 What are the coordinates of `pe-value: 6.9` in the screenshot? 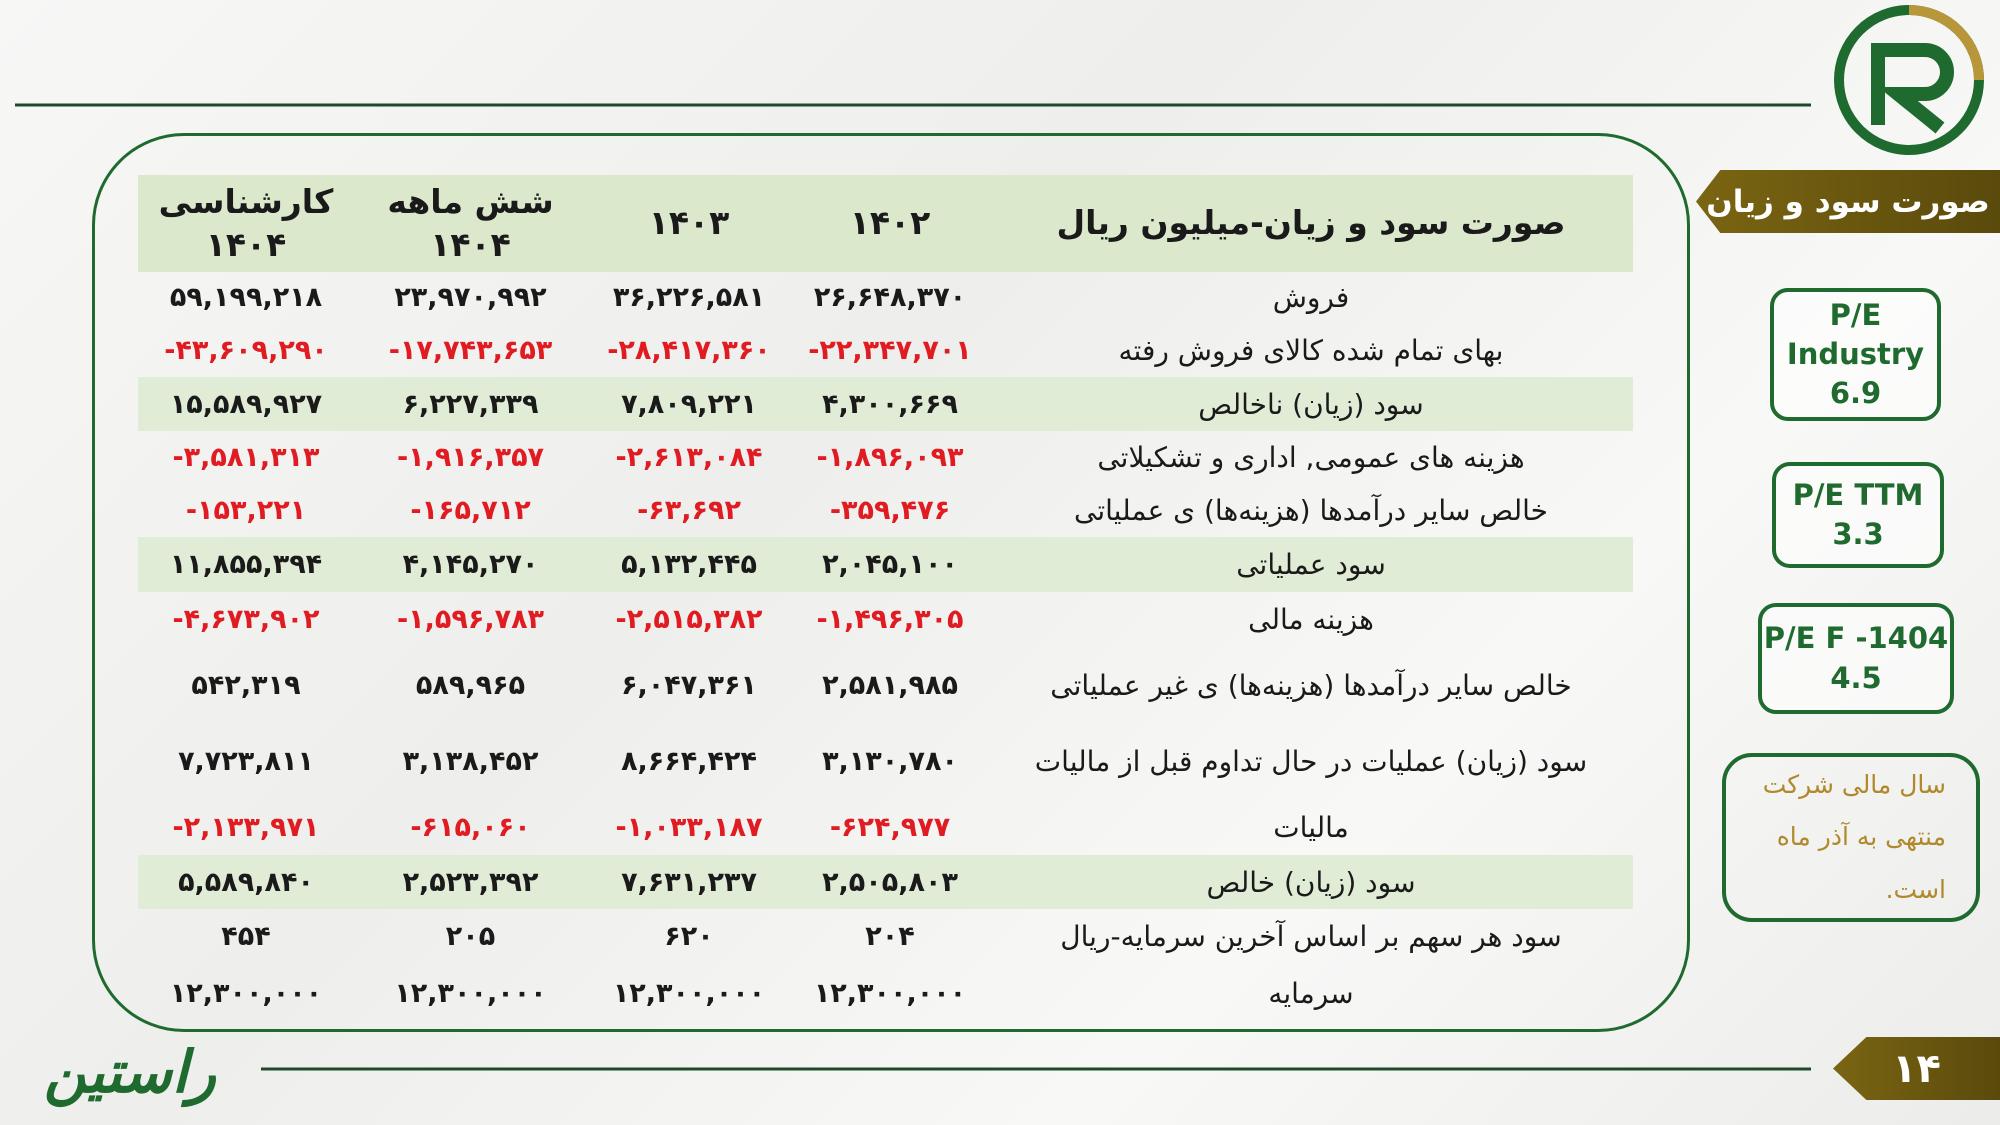 It's located at (1855, 393).